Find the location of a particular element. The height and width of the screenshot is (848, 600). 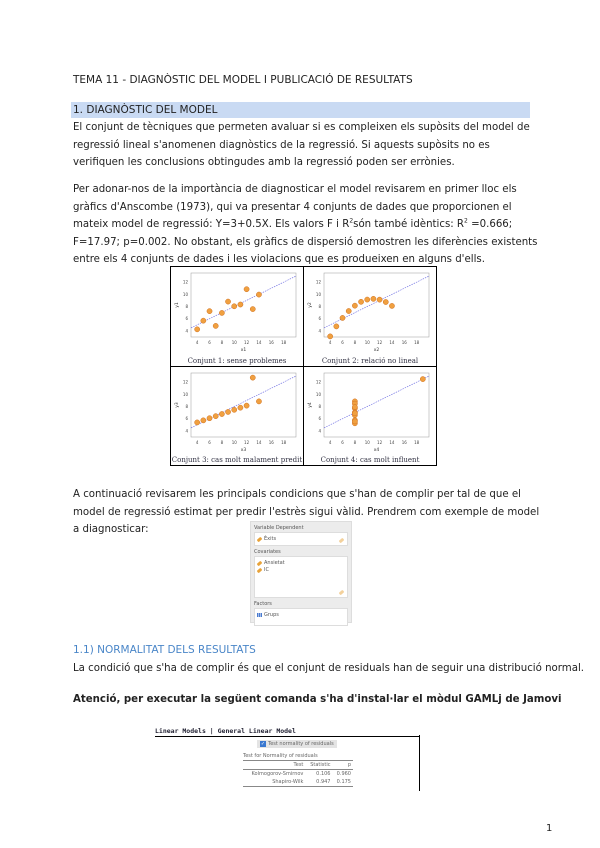

cell: 0.175 is located at coordinates (342, 782).